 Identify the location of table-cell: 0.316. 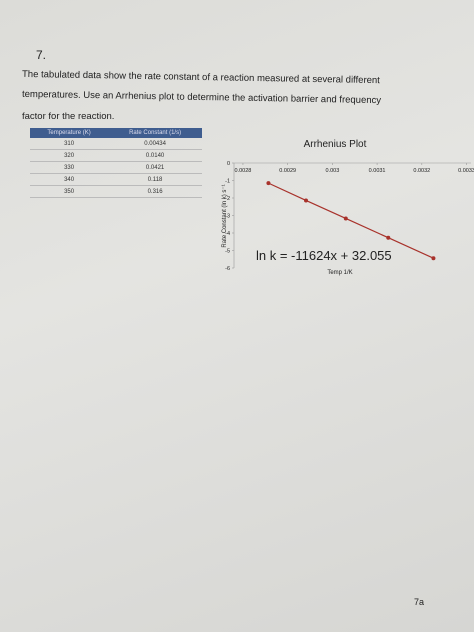
(155, 191).